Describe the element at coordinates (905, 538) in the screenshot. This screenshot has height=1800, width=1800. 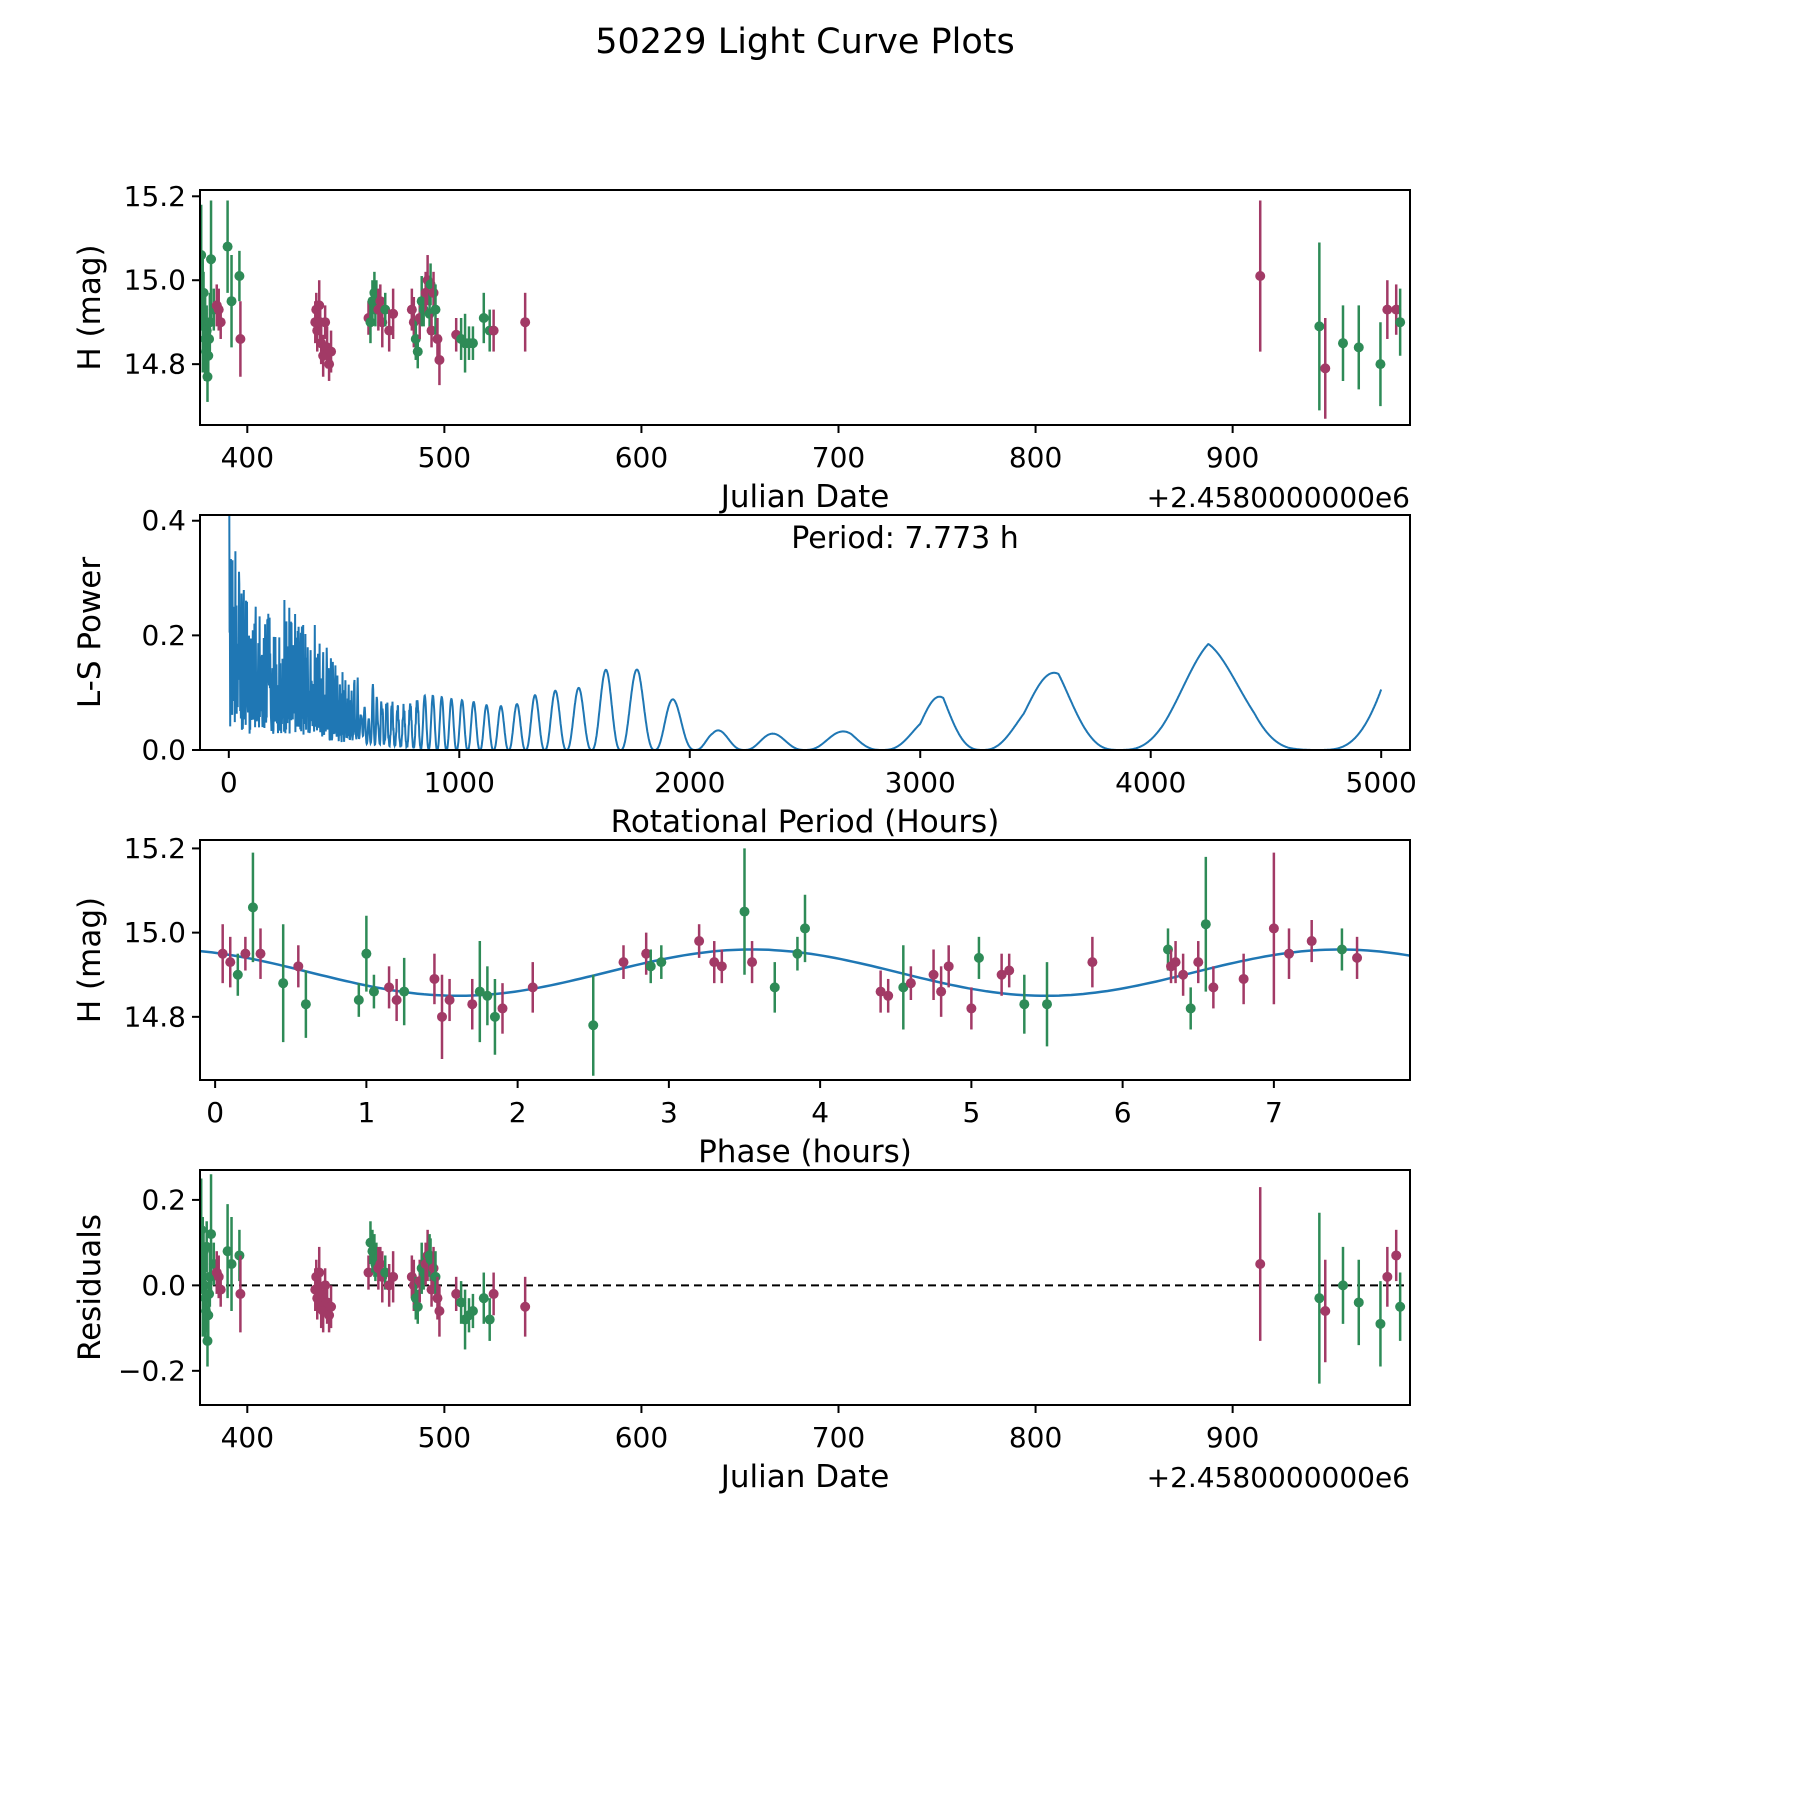
I see `period-annotation: Period: 7.773 h` at that location.